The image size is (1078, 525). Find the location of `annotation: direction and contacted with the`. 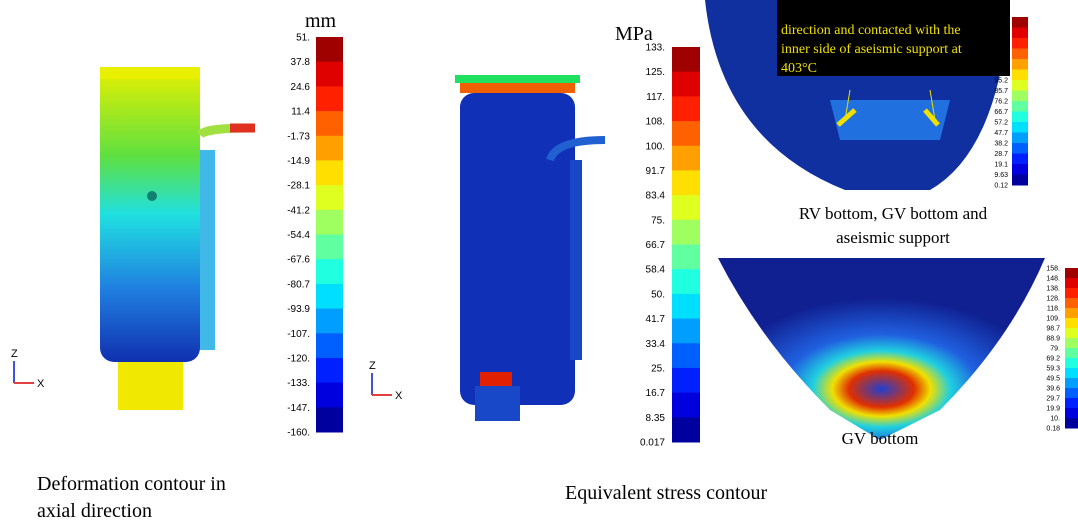

annotation: direction and contacted with the is located at coordinates (871, 30).